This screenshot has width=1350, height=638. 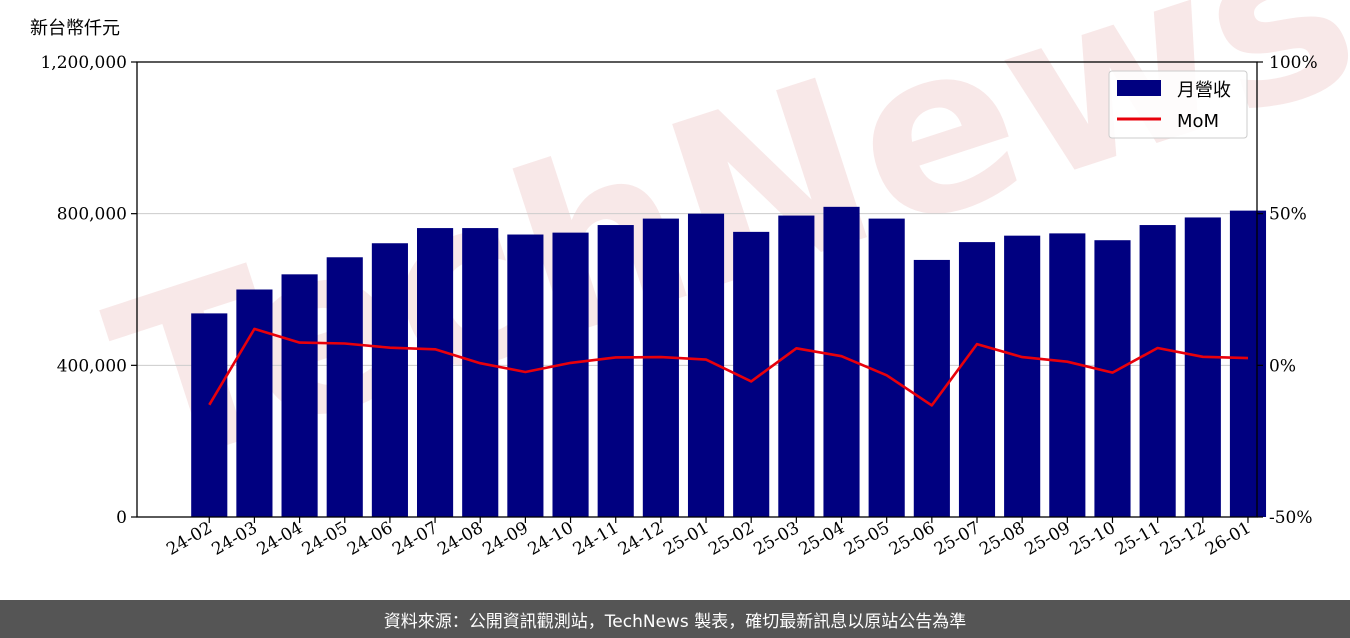 What do you see at coordinates (370, 539) in the screenshot?
I see `x-tick-label: 24-06` at bounding box center [370, 539].